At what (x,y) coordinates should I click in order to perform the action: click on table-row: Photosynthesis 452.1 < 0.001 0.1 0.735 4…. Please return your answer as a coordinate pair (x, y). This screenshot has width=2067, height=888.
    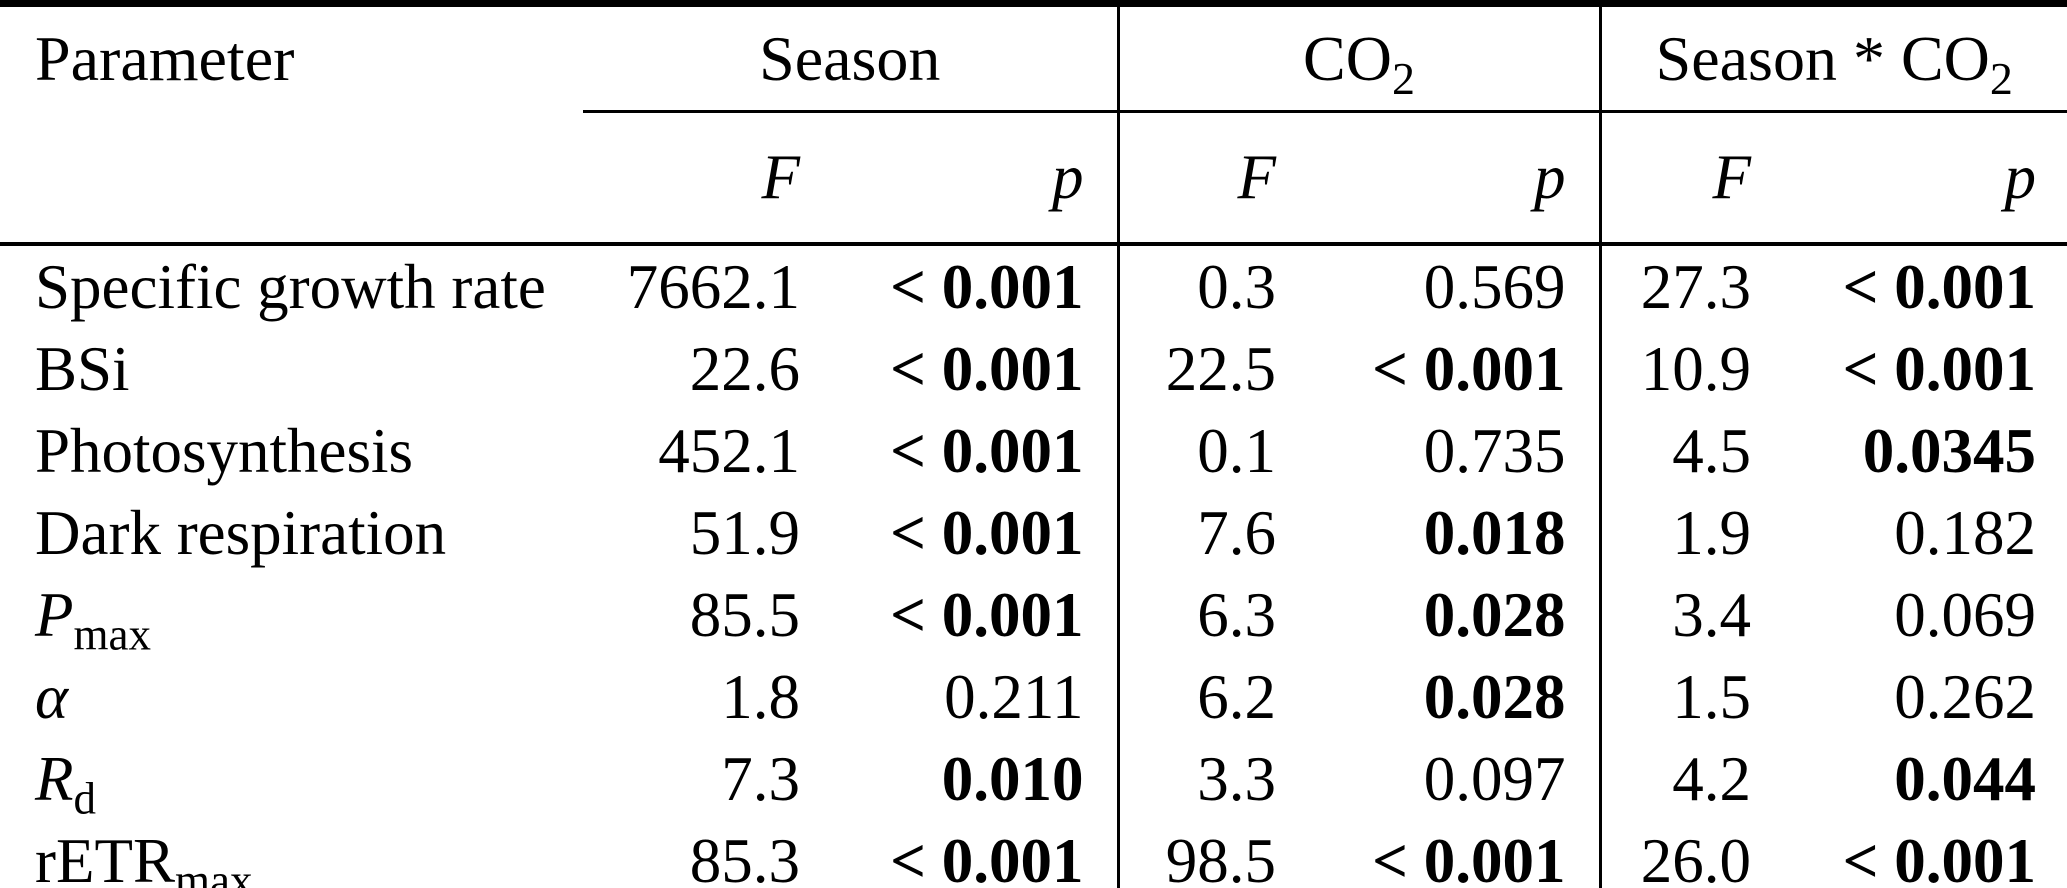
    Looking at the image, I should click on (1033, 451).